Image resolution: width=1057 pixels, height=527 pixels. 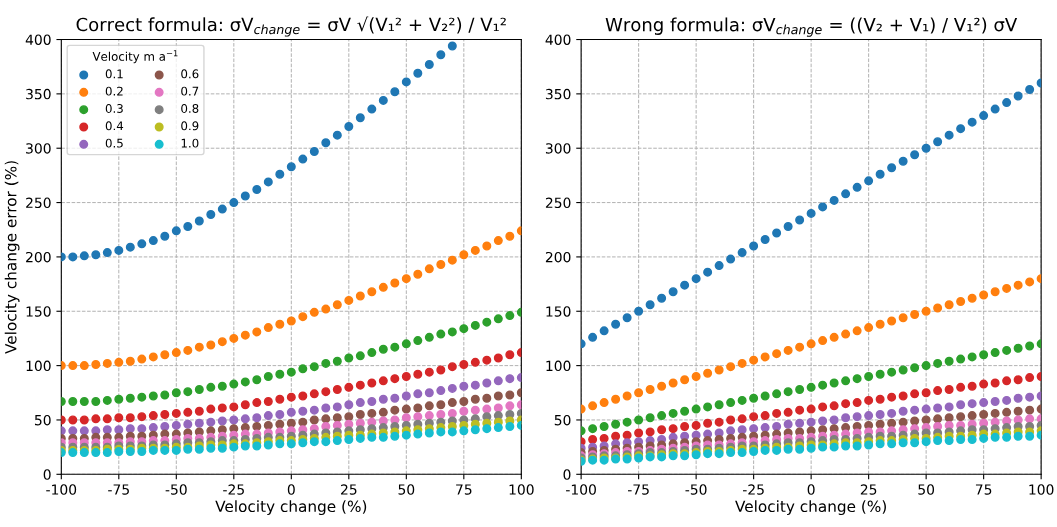 What do you see at coordinates (811, 27) in the screenshot?
I see `chart-title: Wrong formula: σV$_{change}$ = ((V₂ + V₁) / V₁²) σV` at bounding box center [811, 27].